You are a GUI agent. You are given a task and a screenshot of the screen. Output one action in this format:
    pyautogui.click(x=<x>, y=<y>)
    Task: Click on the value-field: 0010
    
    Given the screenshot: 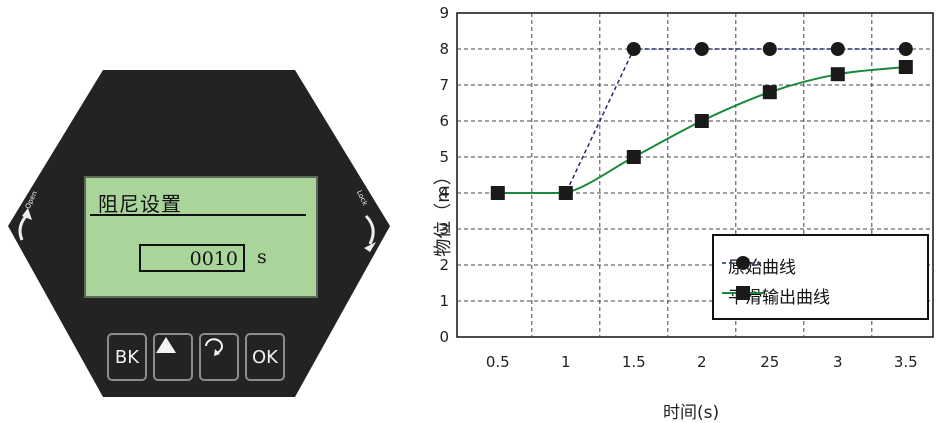 What is the action you would take?
    pyautogui.click(x=192, y=258)
    